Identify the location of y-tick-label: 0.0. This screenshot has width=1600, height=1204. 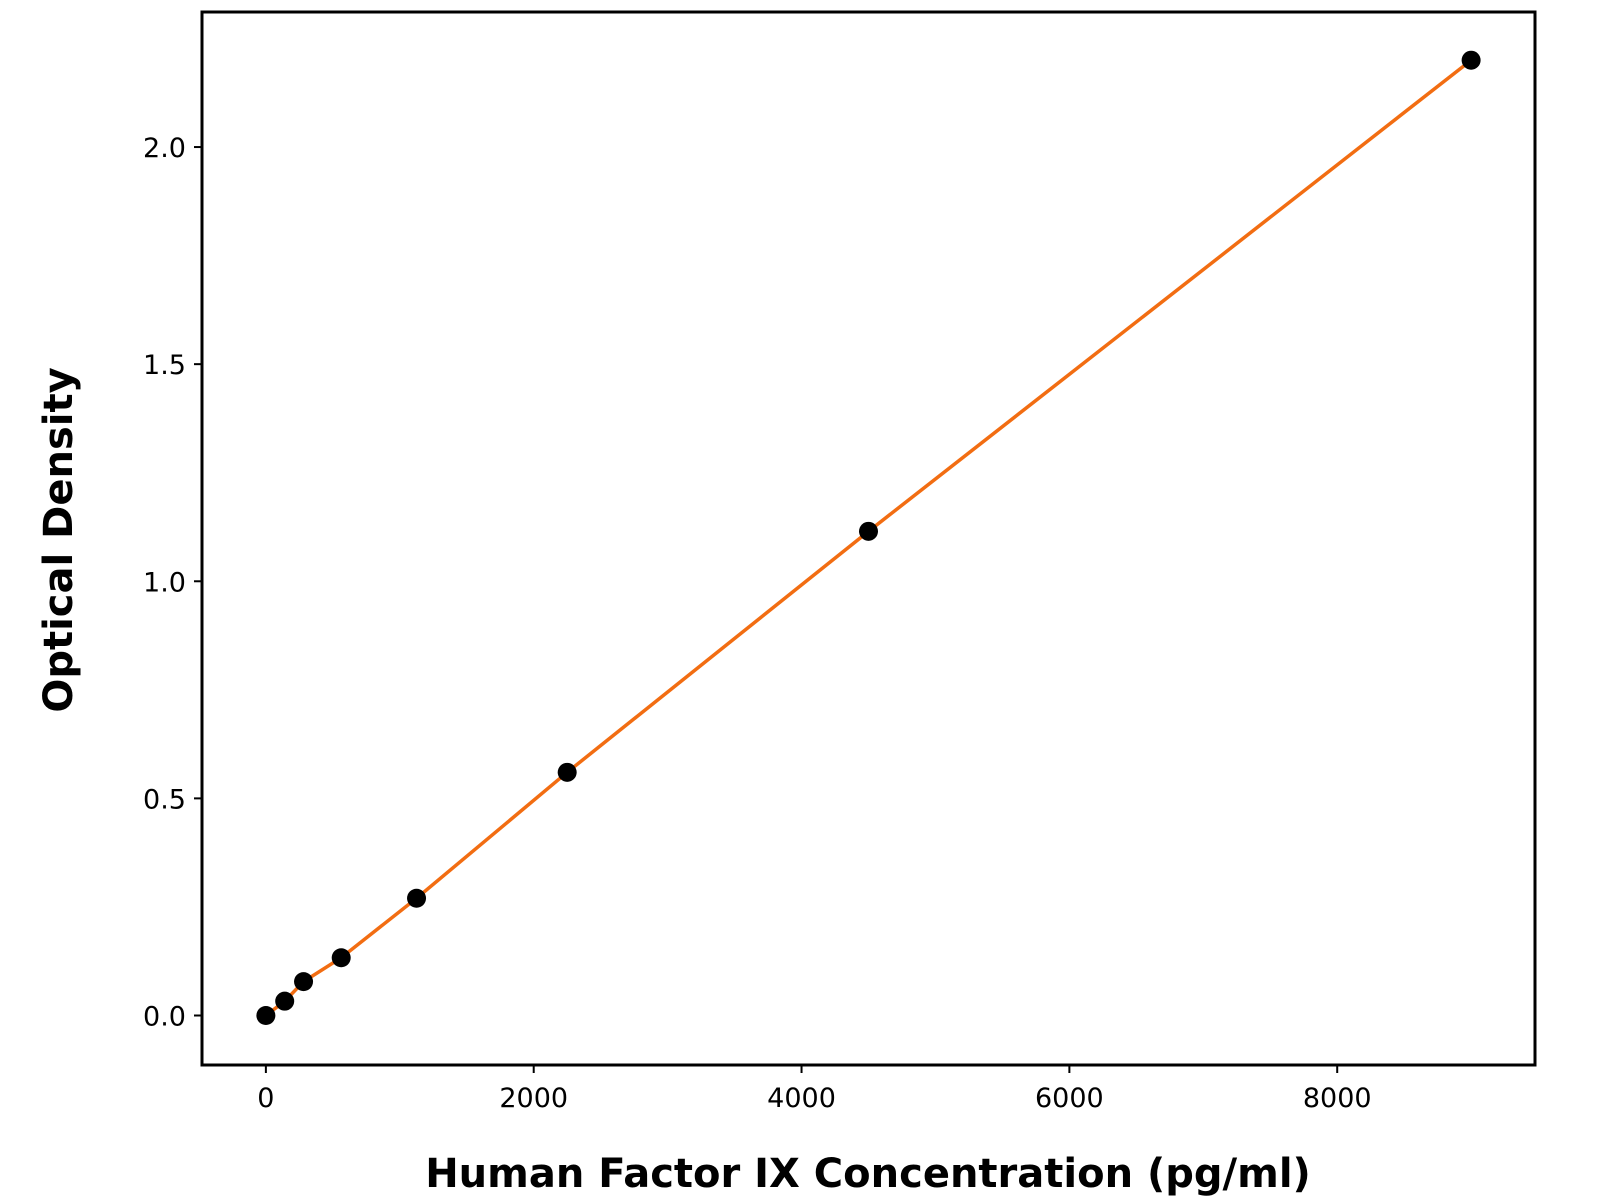
(164, 1016).